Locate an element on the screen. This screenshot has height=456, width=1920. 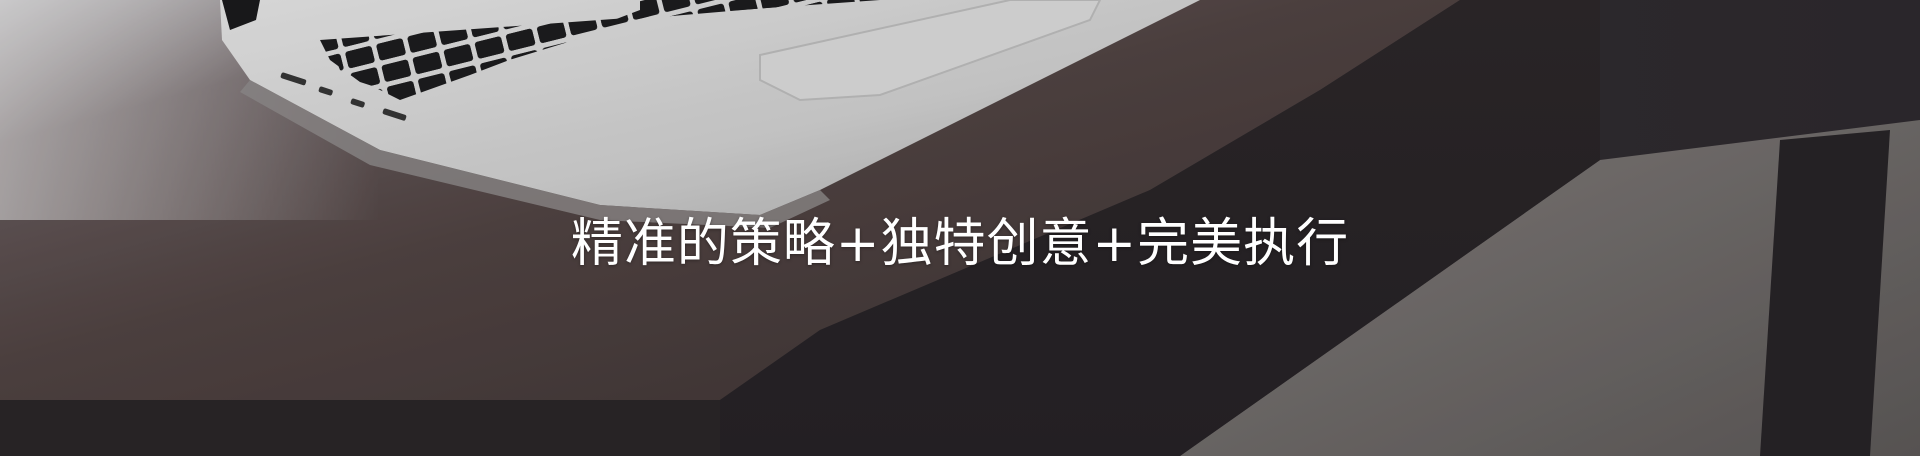
banner-headline: 精准的策略+独特创意+完美执行 is located at coordinates (960, 244).